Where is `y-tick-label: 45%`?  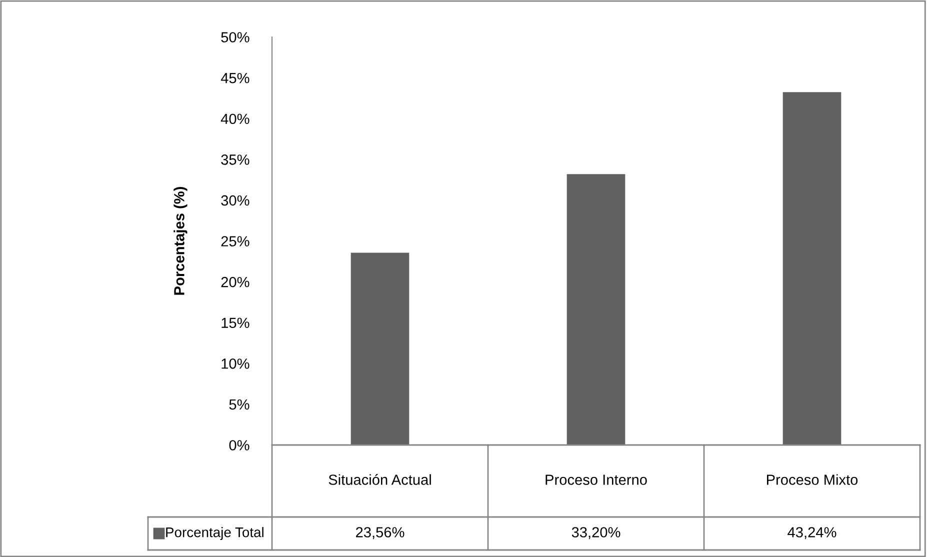
y-tick-label: 45% is located at coordinates (235, 78).